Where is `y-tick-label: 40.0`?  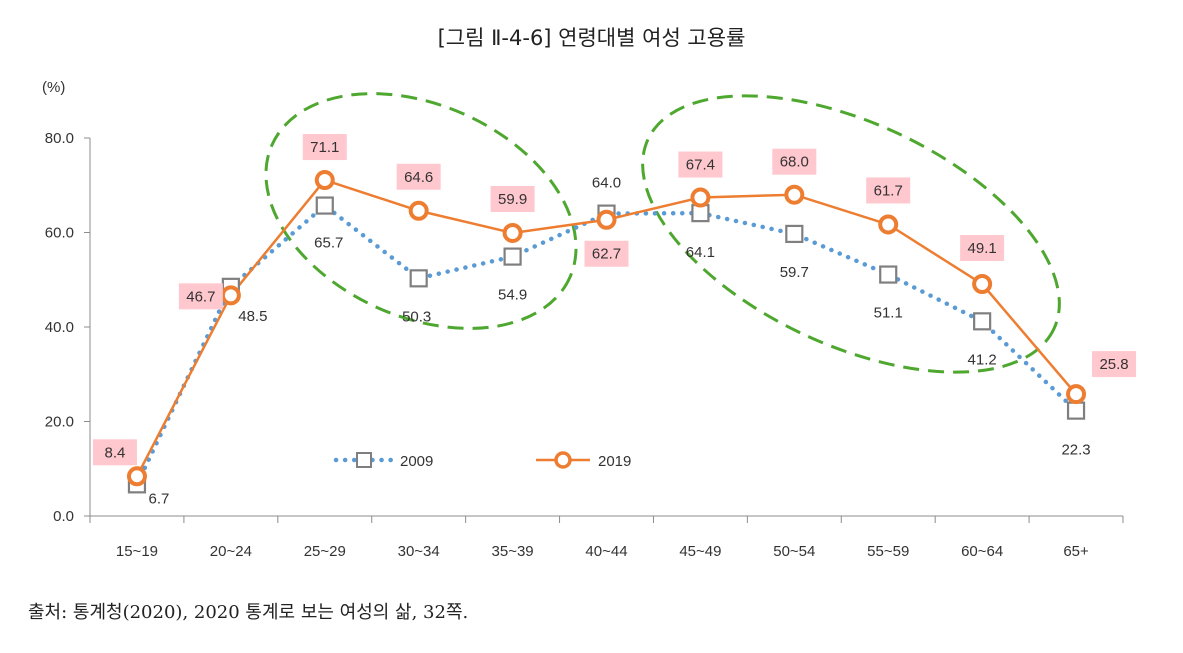 y-tick-label: 40.0 is located at coordinates (59, 327).